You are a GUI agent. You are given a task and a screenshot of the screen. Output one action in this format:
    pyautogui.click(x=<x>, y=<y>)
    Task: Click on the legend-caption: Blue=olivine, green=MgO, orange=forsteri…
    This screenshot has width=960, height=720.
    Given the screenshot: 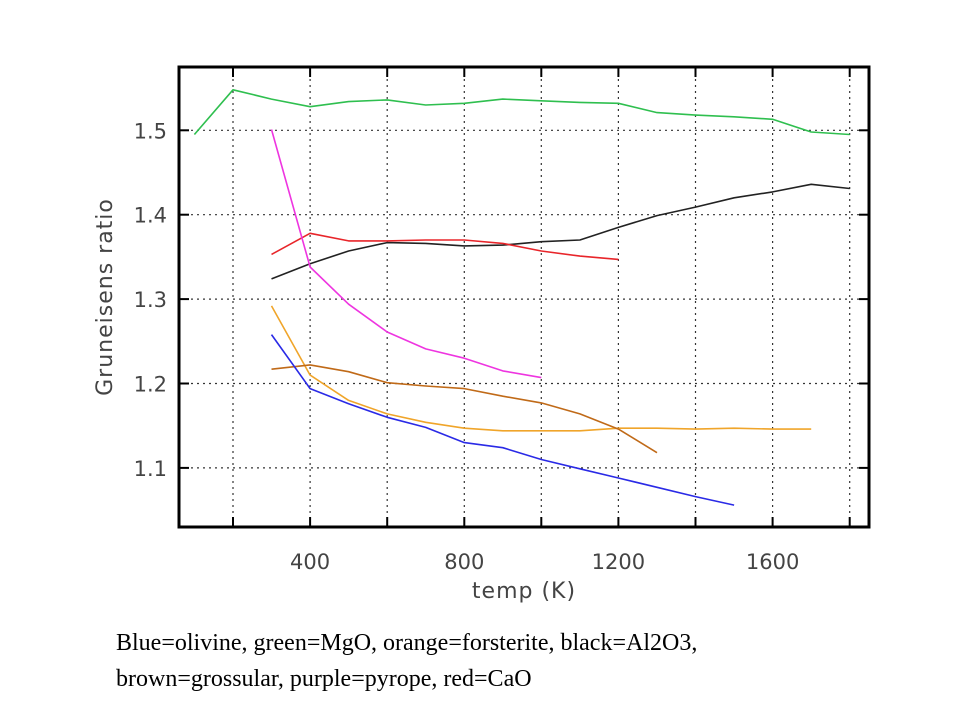 What is the action you would take?
    pyautogui.click(x=531, y=661)
    